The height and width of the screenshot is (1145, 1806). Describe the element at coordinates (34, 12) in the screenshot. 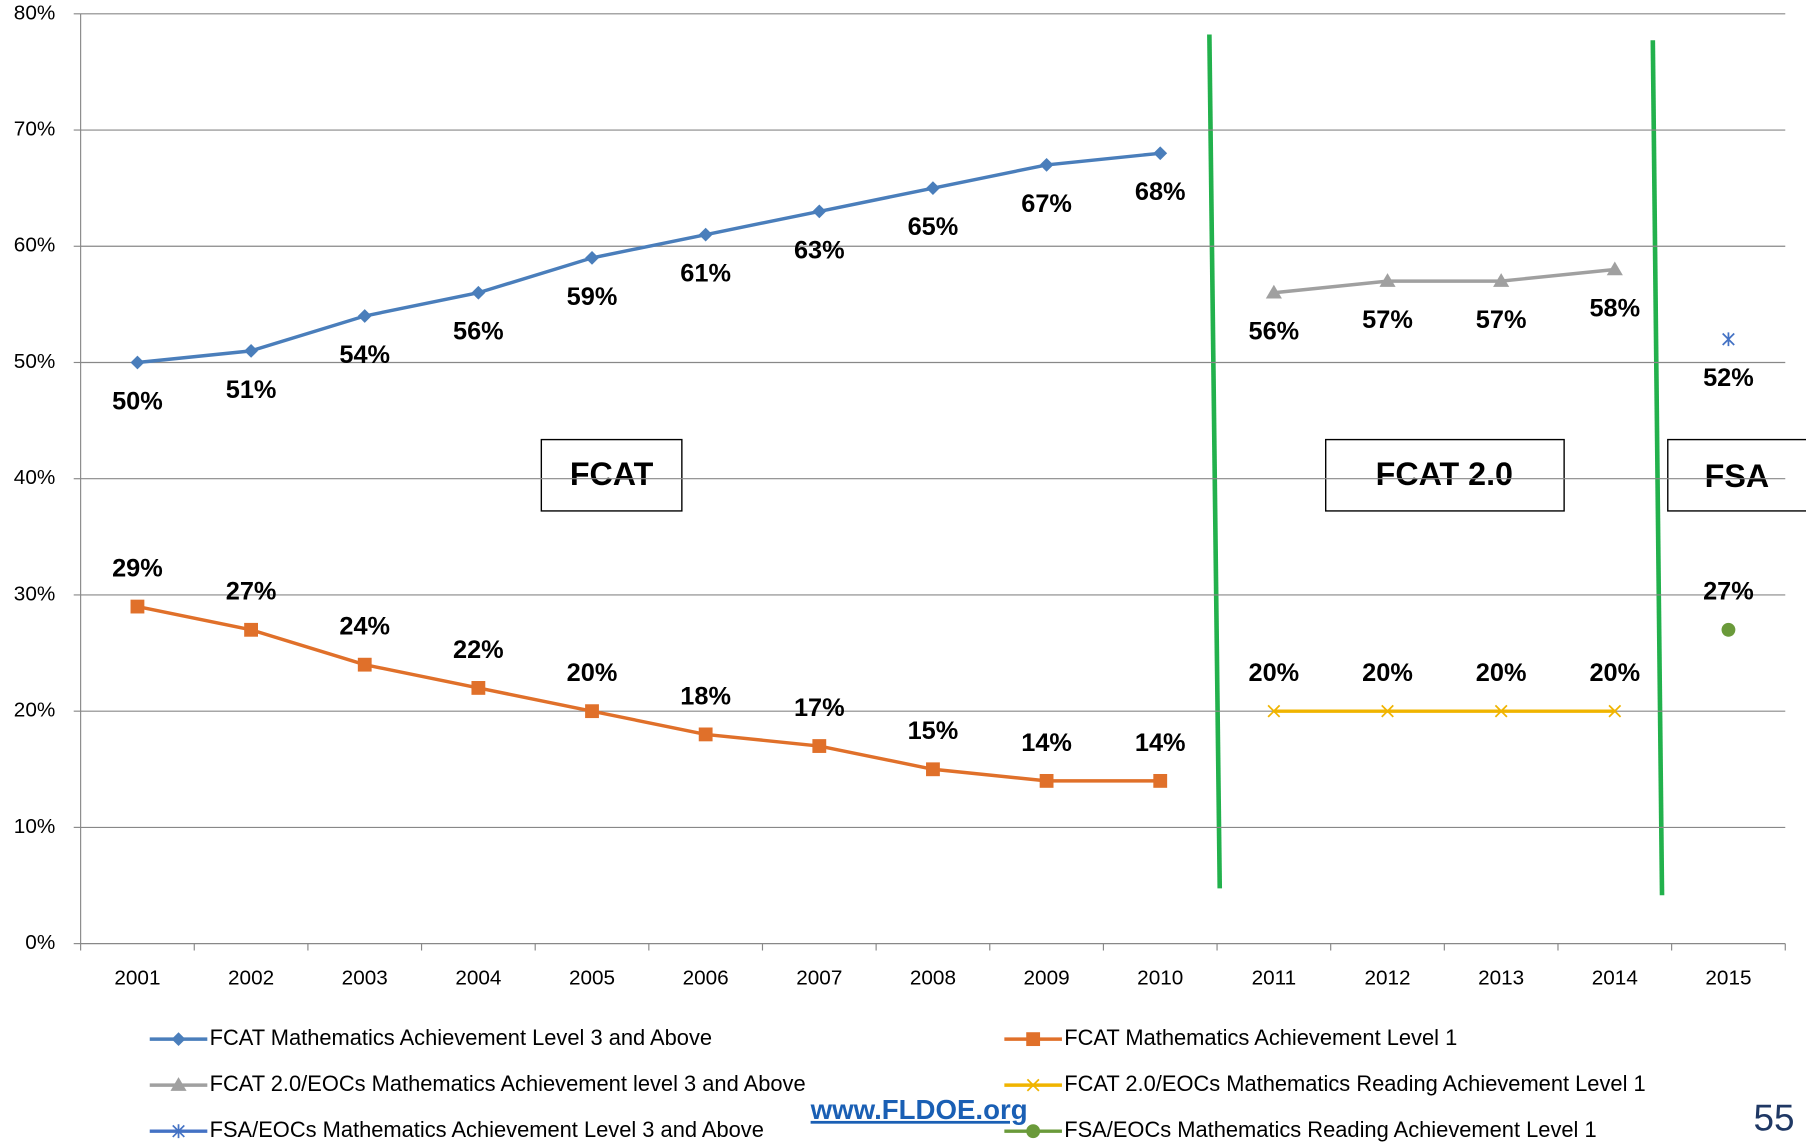

I see `y-tick-label: 80%` at that location.